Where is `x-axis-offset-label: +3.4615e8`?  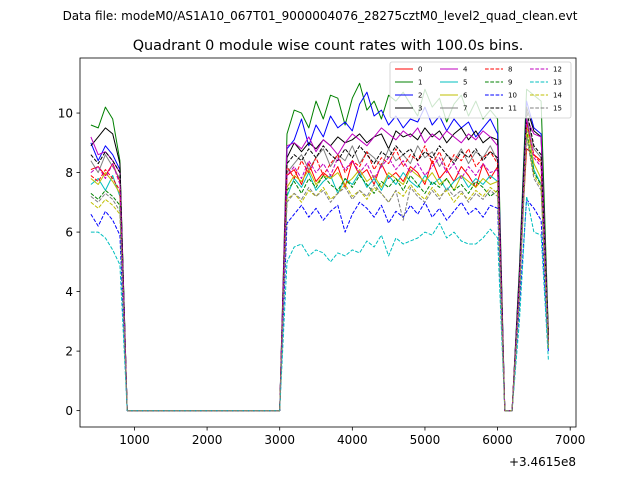 x-axis-offset-label: +3.4615e8 is located at coordinates (542, 462).